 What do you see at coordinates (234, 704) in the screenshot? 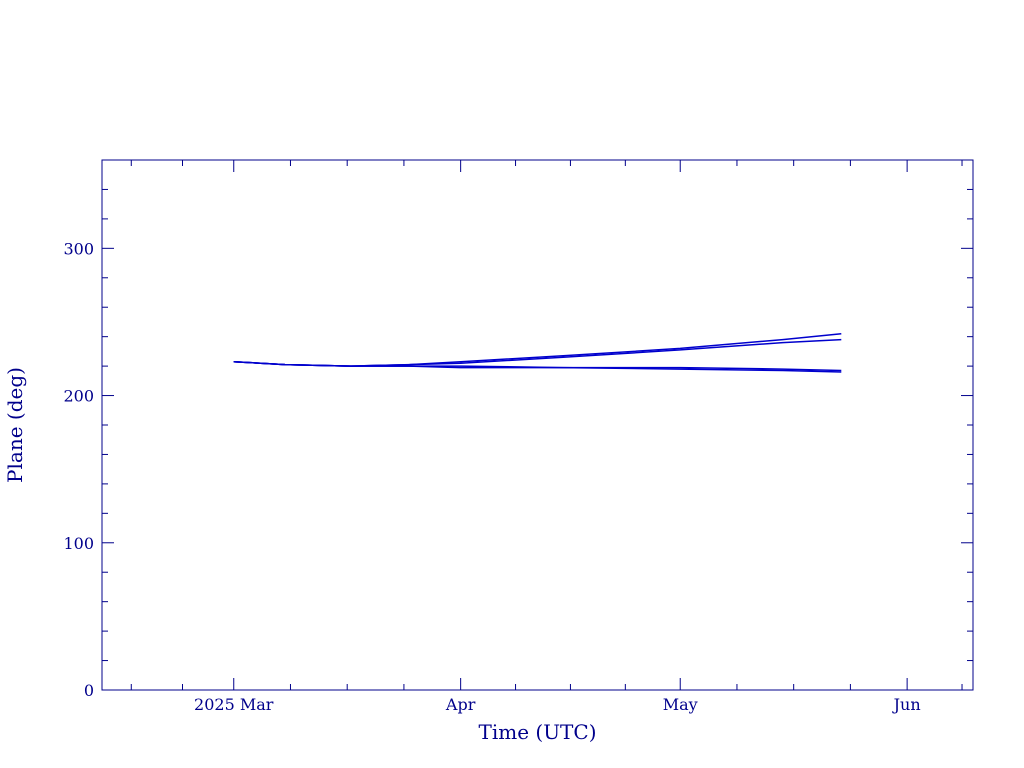
I see `x-tick-label: 2025 Mar` at bounding box center [234, 704].